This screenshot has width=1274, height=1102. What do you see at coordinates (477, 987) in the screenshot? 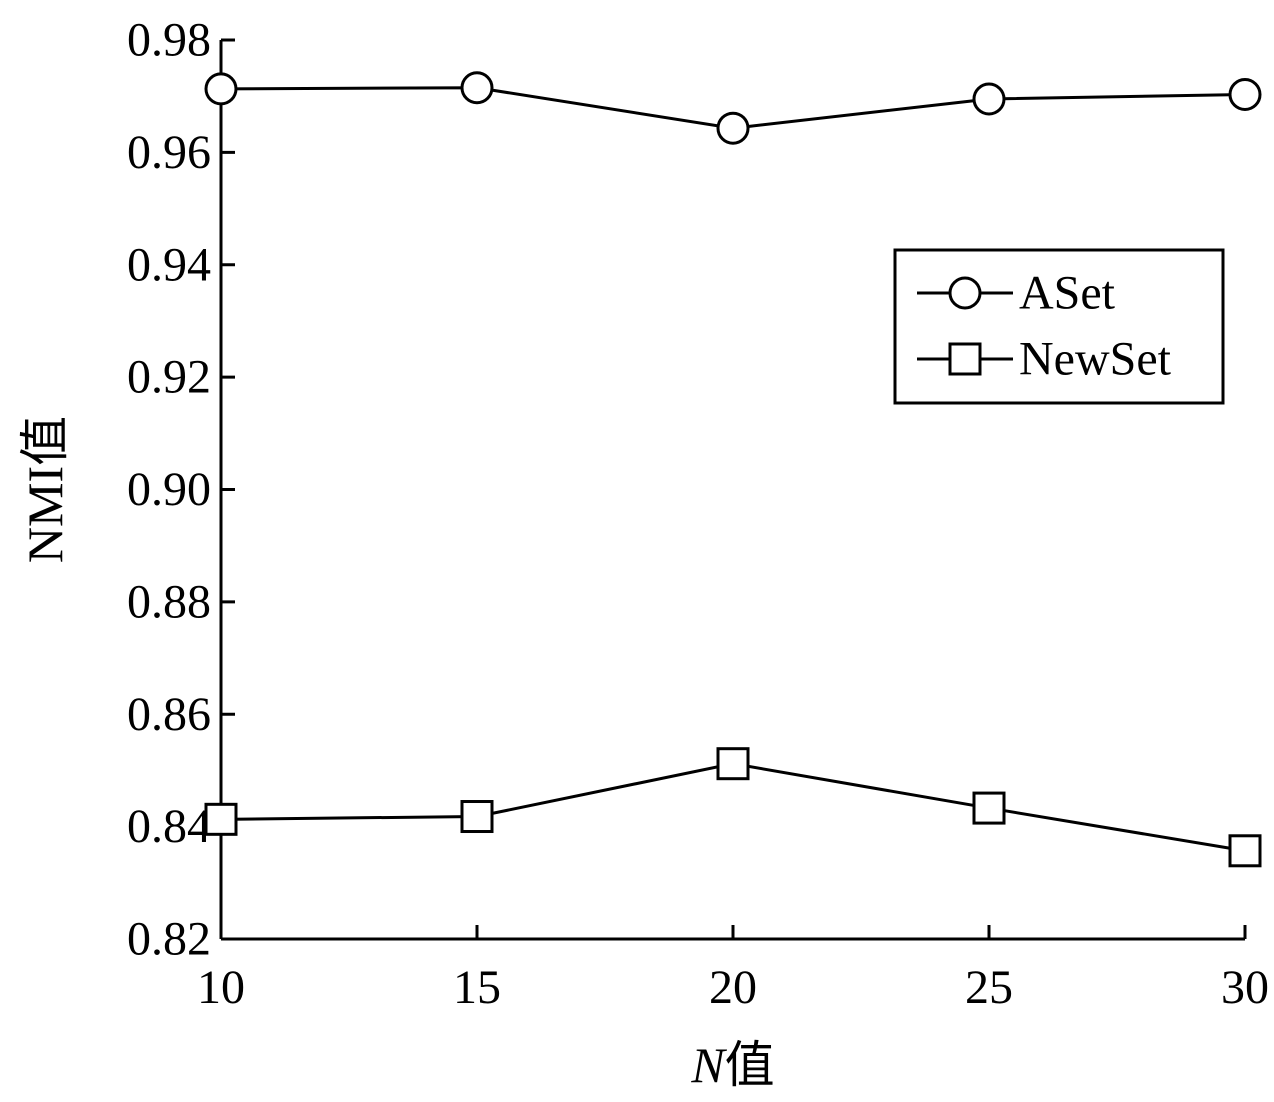
I see `x-tick-label: 15` at bounding box center [477, 987].